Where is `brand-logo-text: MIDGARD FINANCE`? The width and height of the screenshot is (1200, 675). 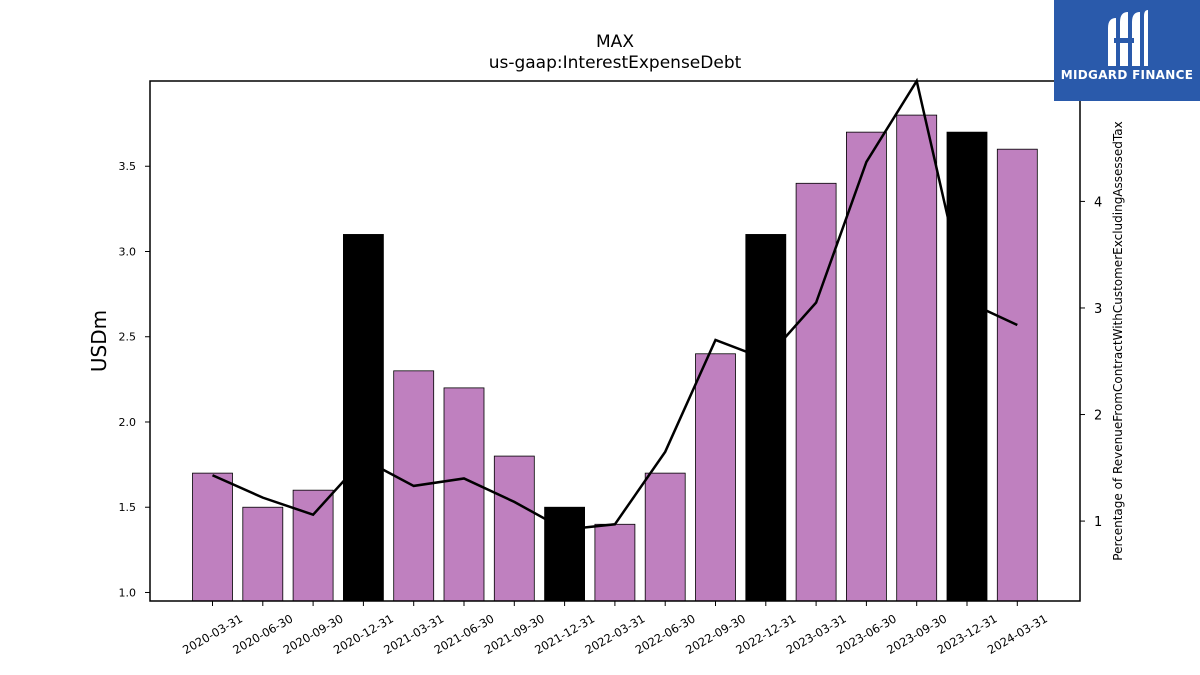
brand-logo-text: MIDGARD FINANCE is located at coordinates (1127, 75).